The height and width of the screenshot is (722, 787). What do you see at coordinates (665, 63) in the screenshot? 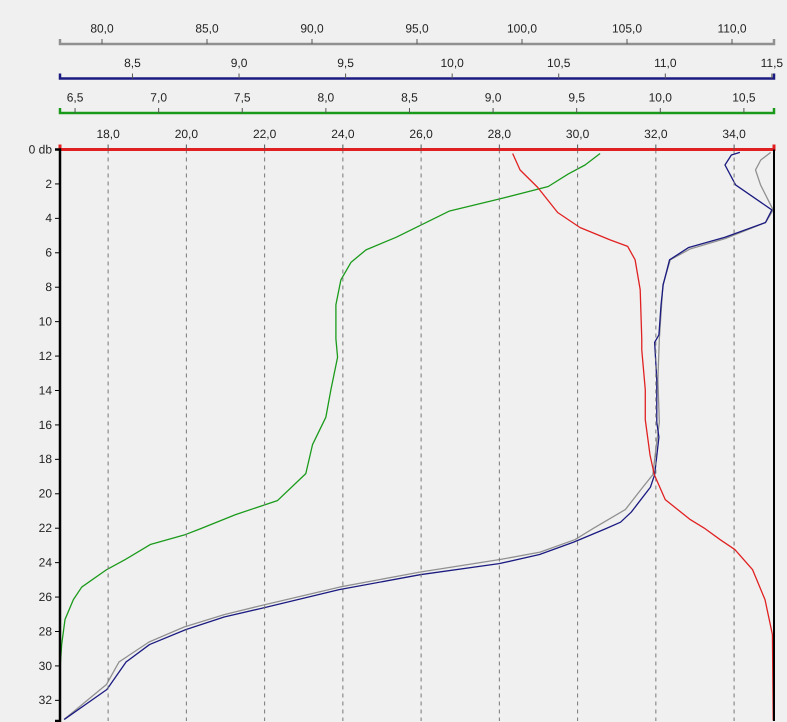
I see `x-tick-label: 11,0` at bounding box center [665, 63].